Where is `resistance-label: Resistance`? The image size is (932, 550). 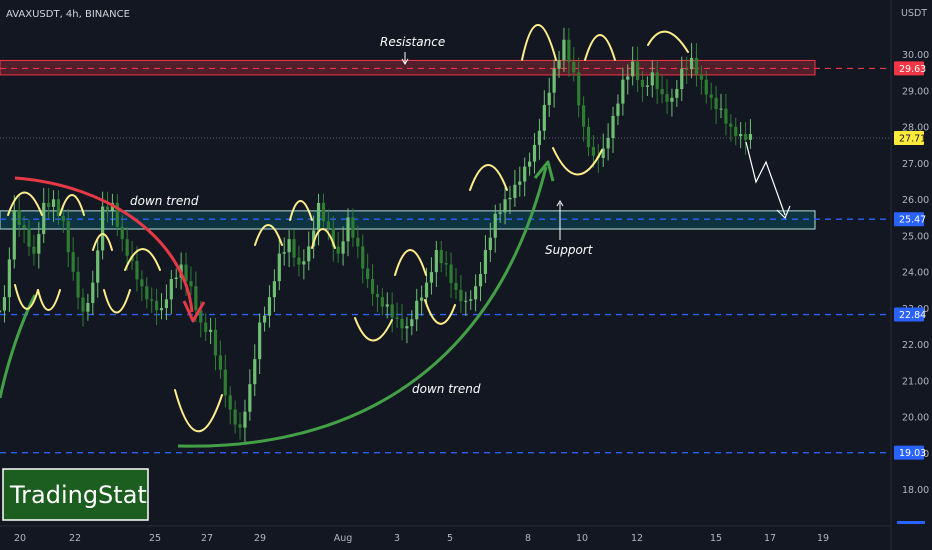
resistance-label: Resistance is located at coordinates (412, 42).